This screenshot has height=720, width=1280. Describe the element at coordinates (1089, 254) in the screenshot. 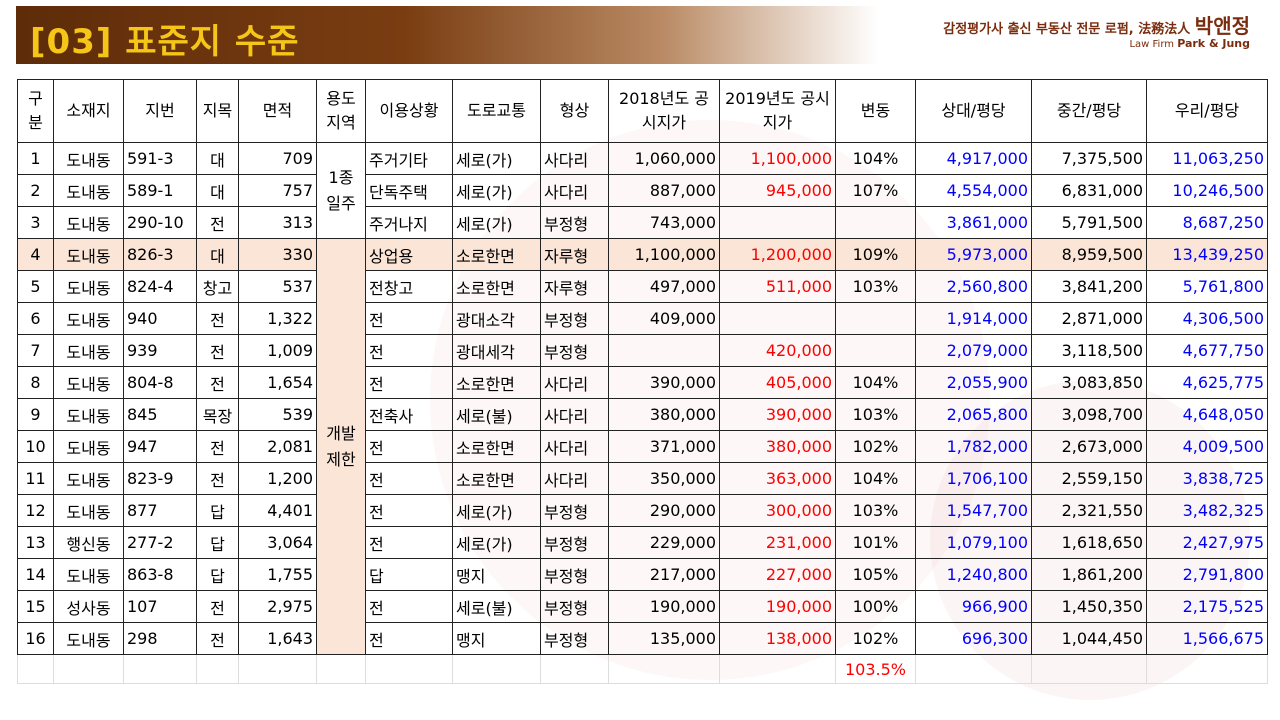

I see `cell-middle-per-pyeong: 8,959,500` at that location.